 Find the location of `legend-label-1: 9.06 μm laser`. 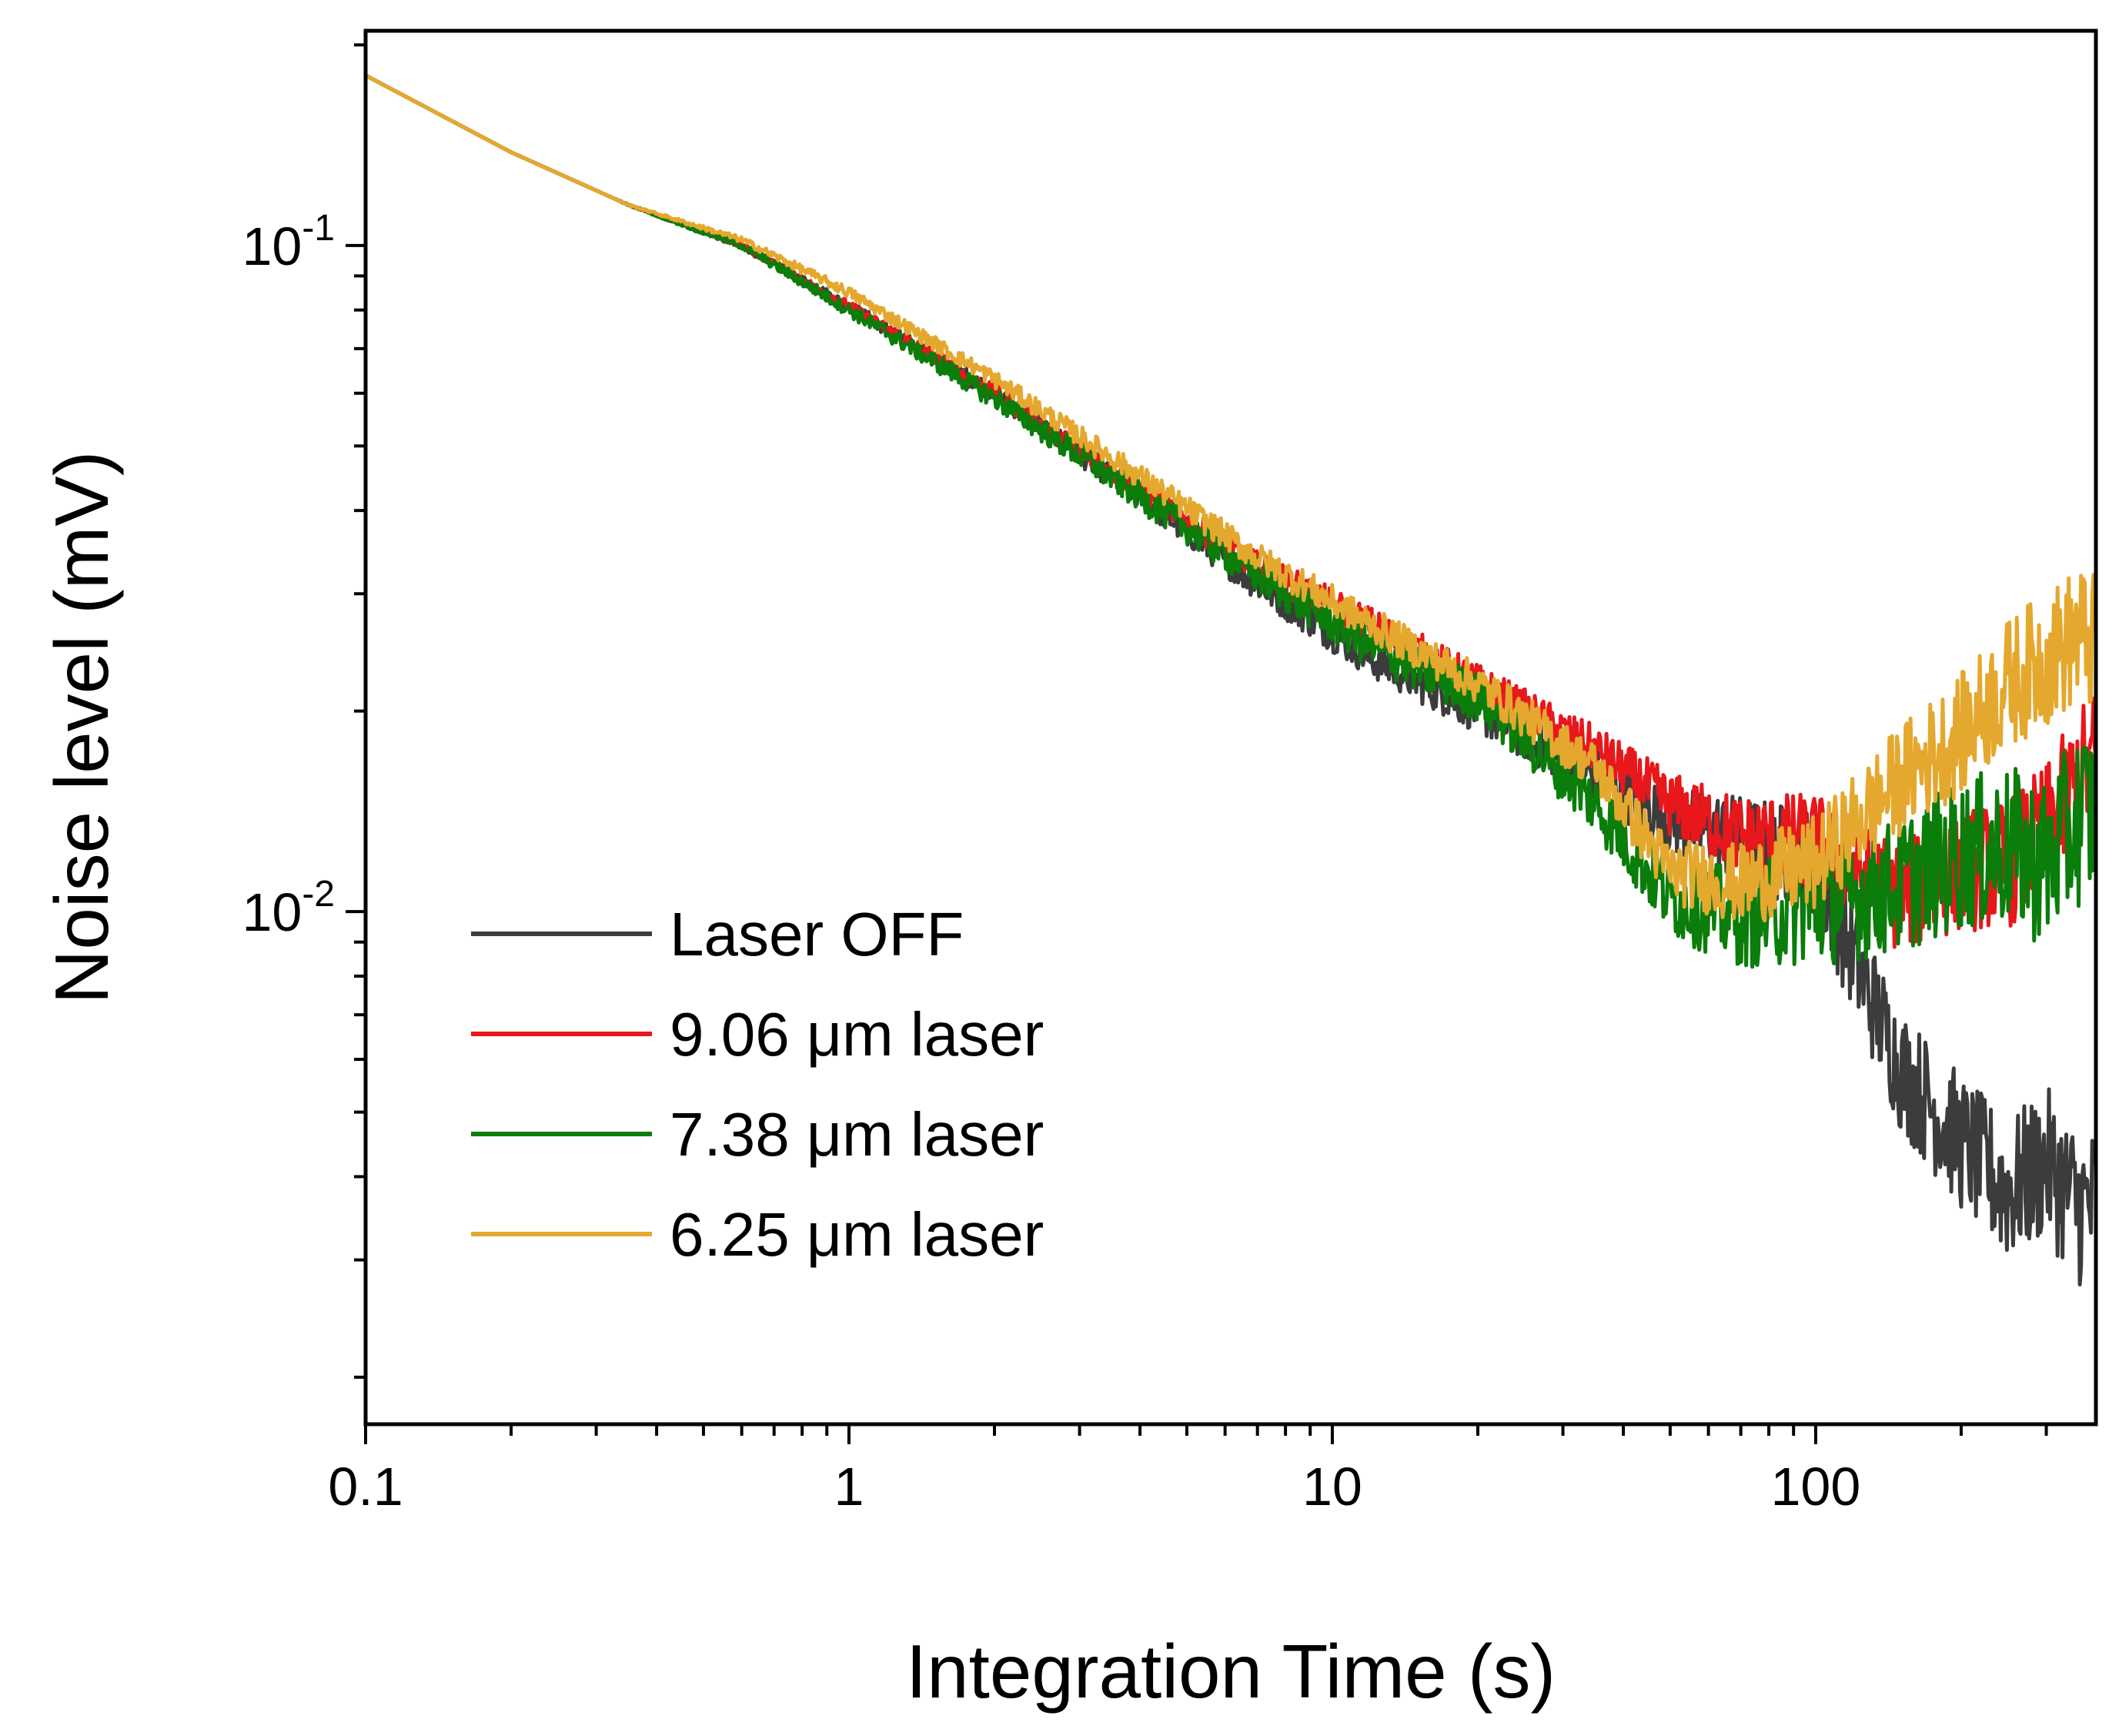

legend-label-1: 9.06 μm laser is located at coordinates (857, 1034).